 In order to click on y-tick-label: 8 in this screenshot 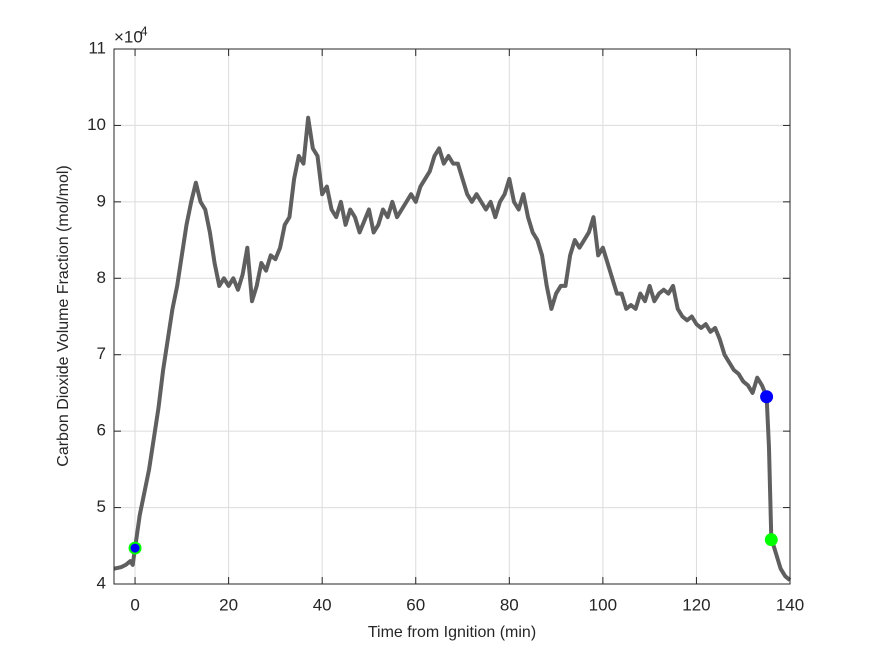, I will do `click(101, 277)`.